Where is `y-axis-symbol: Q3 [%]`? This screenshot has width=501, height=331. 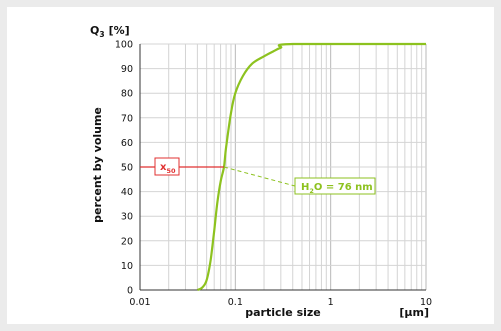 y-axis-symbol: Q3 [%] is located at coordinates (110, 31).